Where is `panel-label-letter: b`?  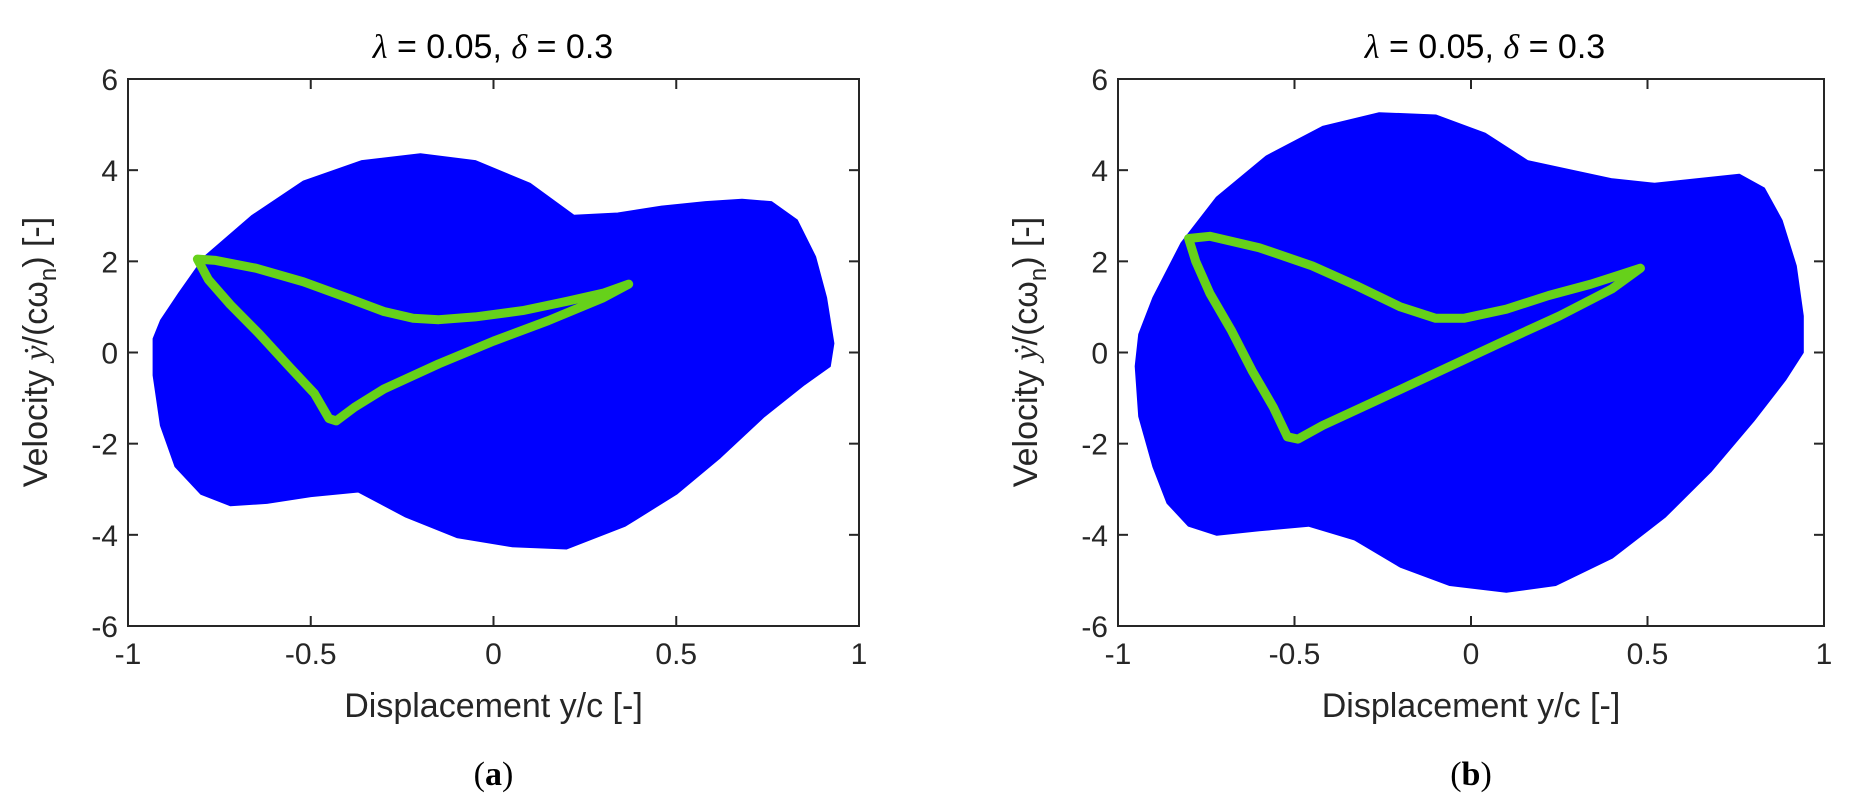 panel-label-letter: b is located at coordinates (1471, 774).